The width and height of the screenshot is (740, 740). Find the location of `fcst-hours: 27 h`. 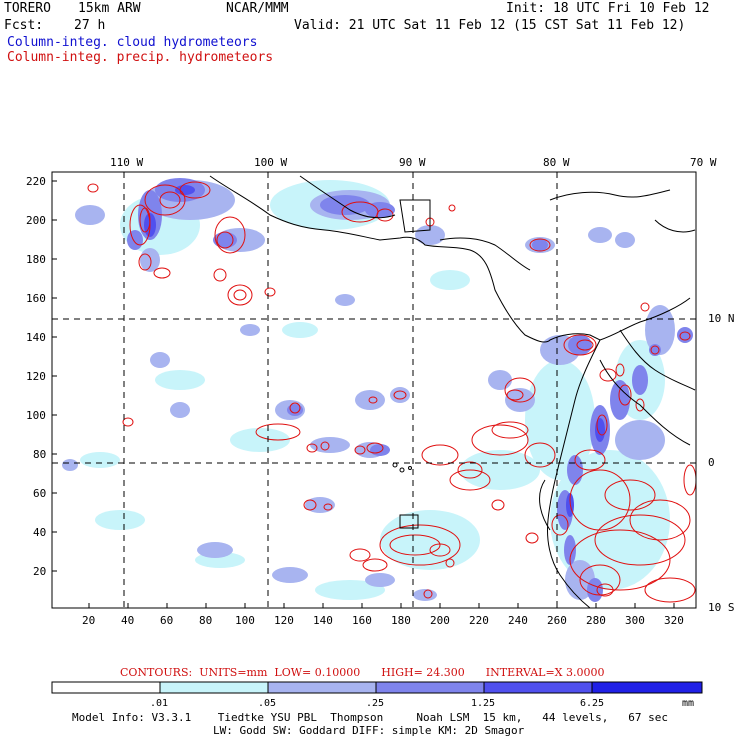

fcst-hours: 27 h is located at coordinates (90, 25).